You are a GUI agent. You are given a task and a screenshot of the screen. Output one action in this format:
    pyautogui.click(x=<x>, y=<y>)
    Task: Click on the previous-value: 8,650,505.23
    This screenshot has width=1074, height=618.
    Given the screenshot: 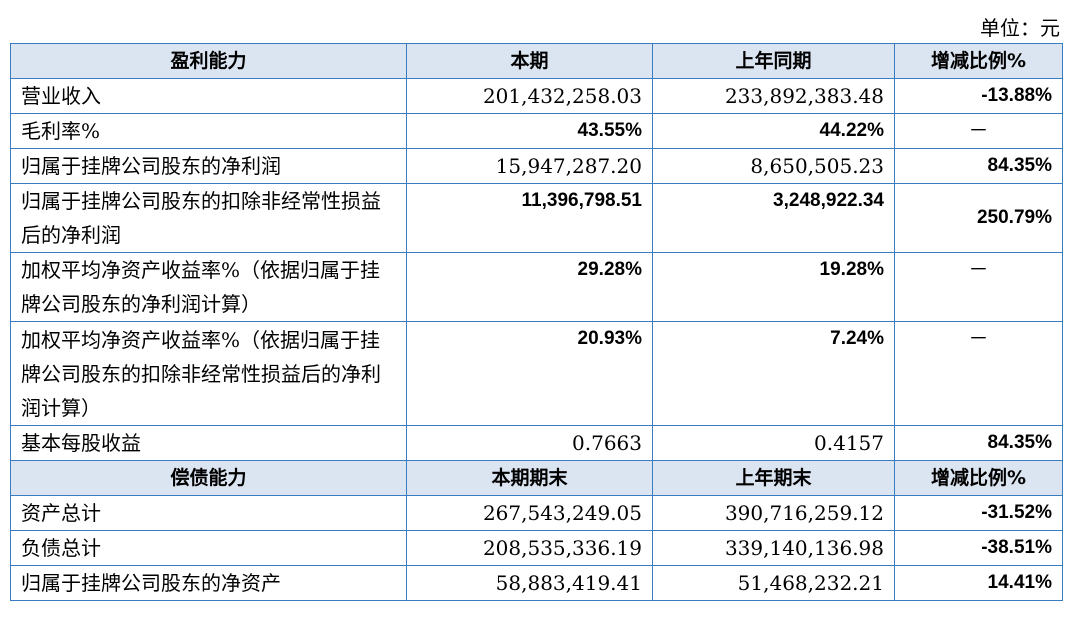 What is the action you would take?
    pyautogui.click(x=773, y=166)
    